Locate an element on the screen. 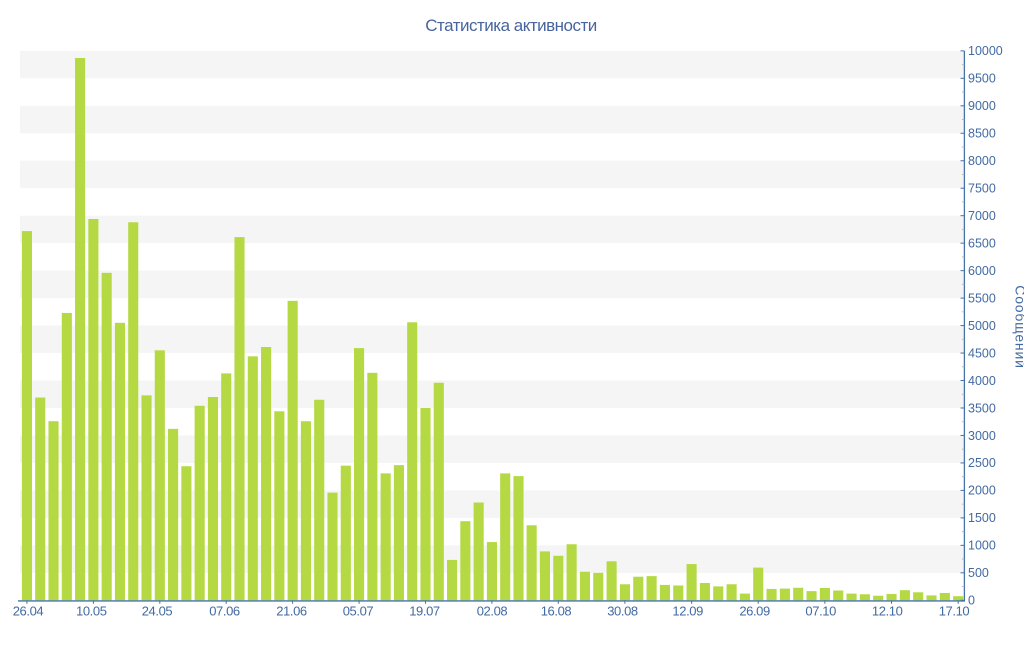 This screenshot has width=1024, height=645. svg-text: 4000 is located at coordinates (982, 381).